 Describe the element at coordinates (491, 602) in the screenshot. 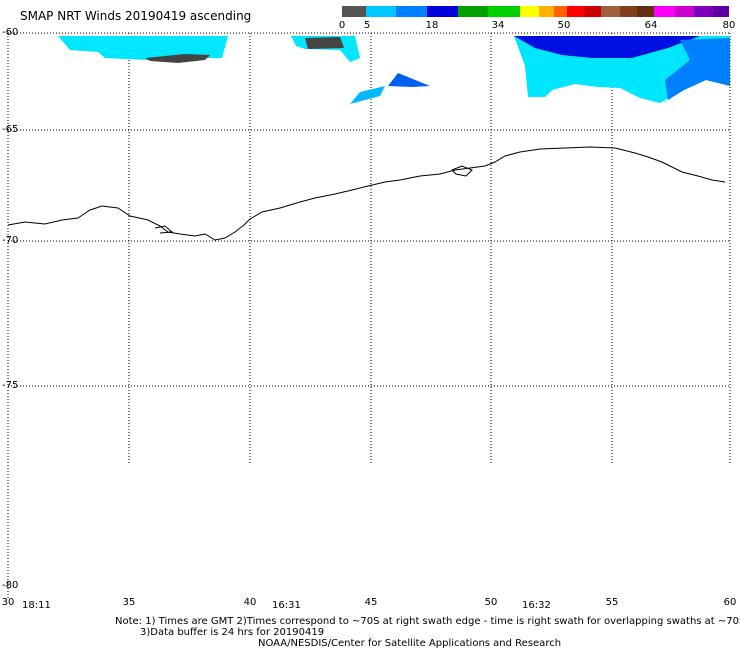

I see `lon-label-50: 50` at that location.